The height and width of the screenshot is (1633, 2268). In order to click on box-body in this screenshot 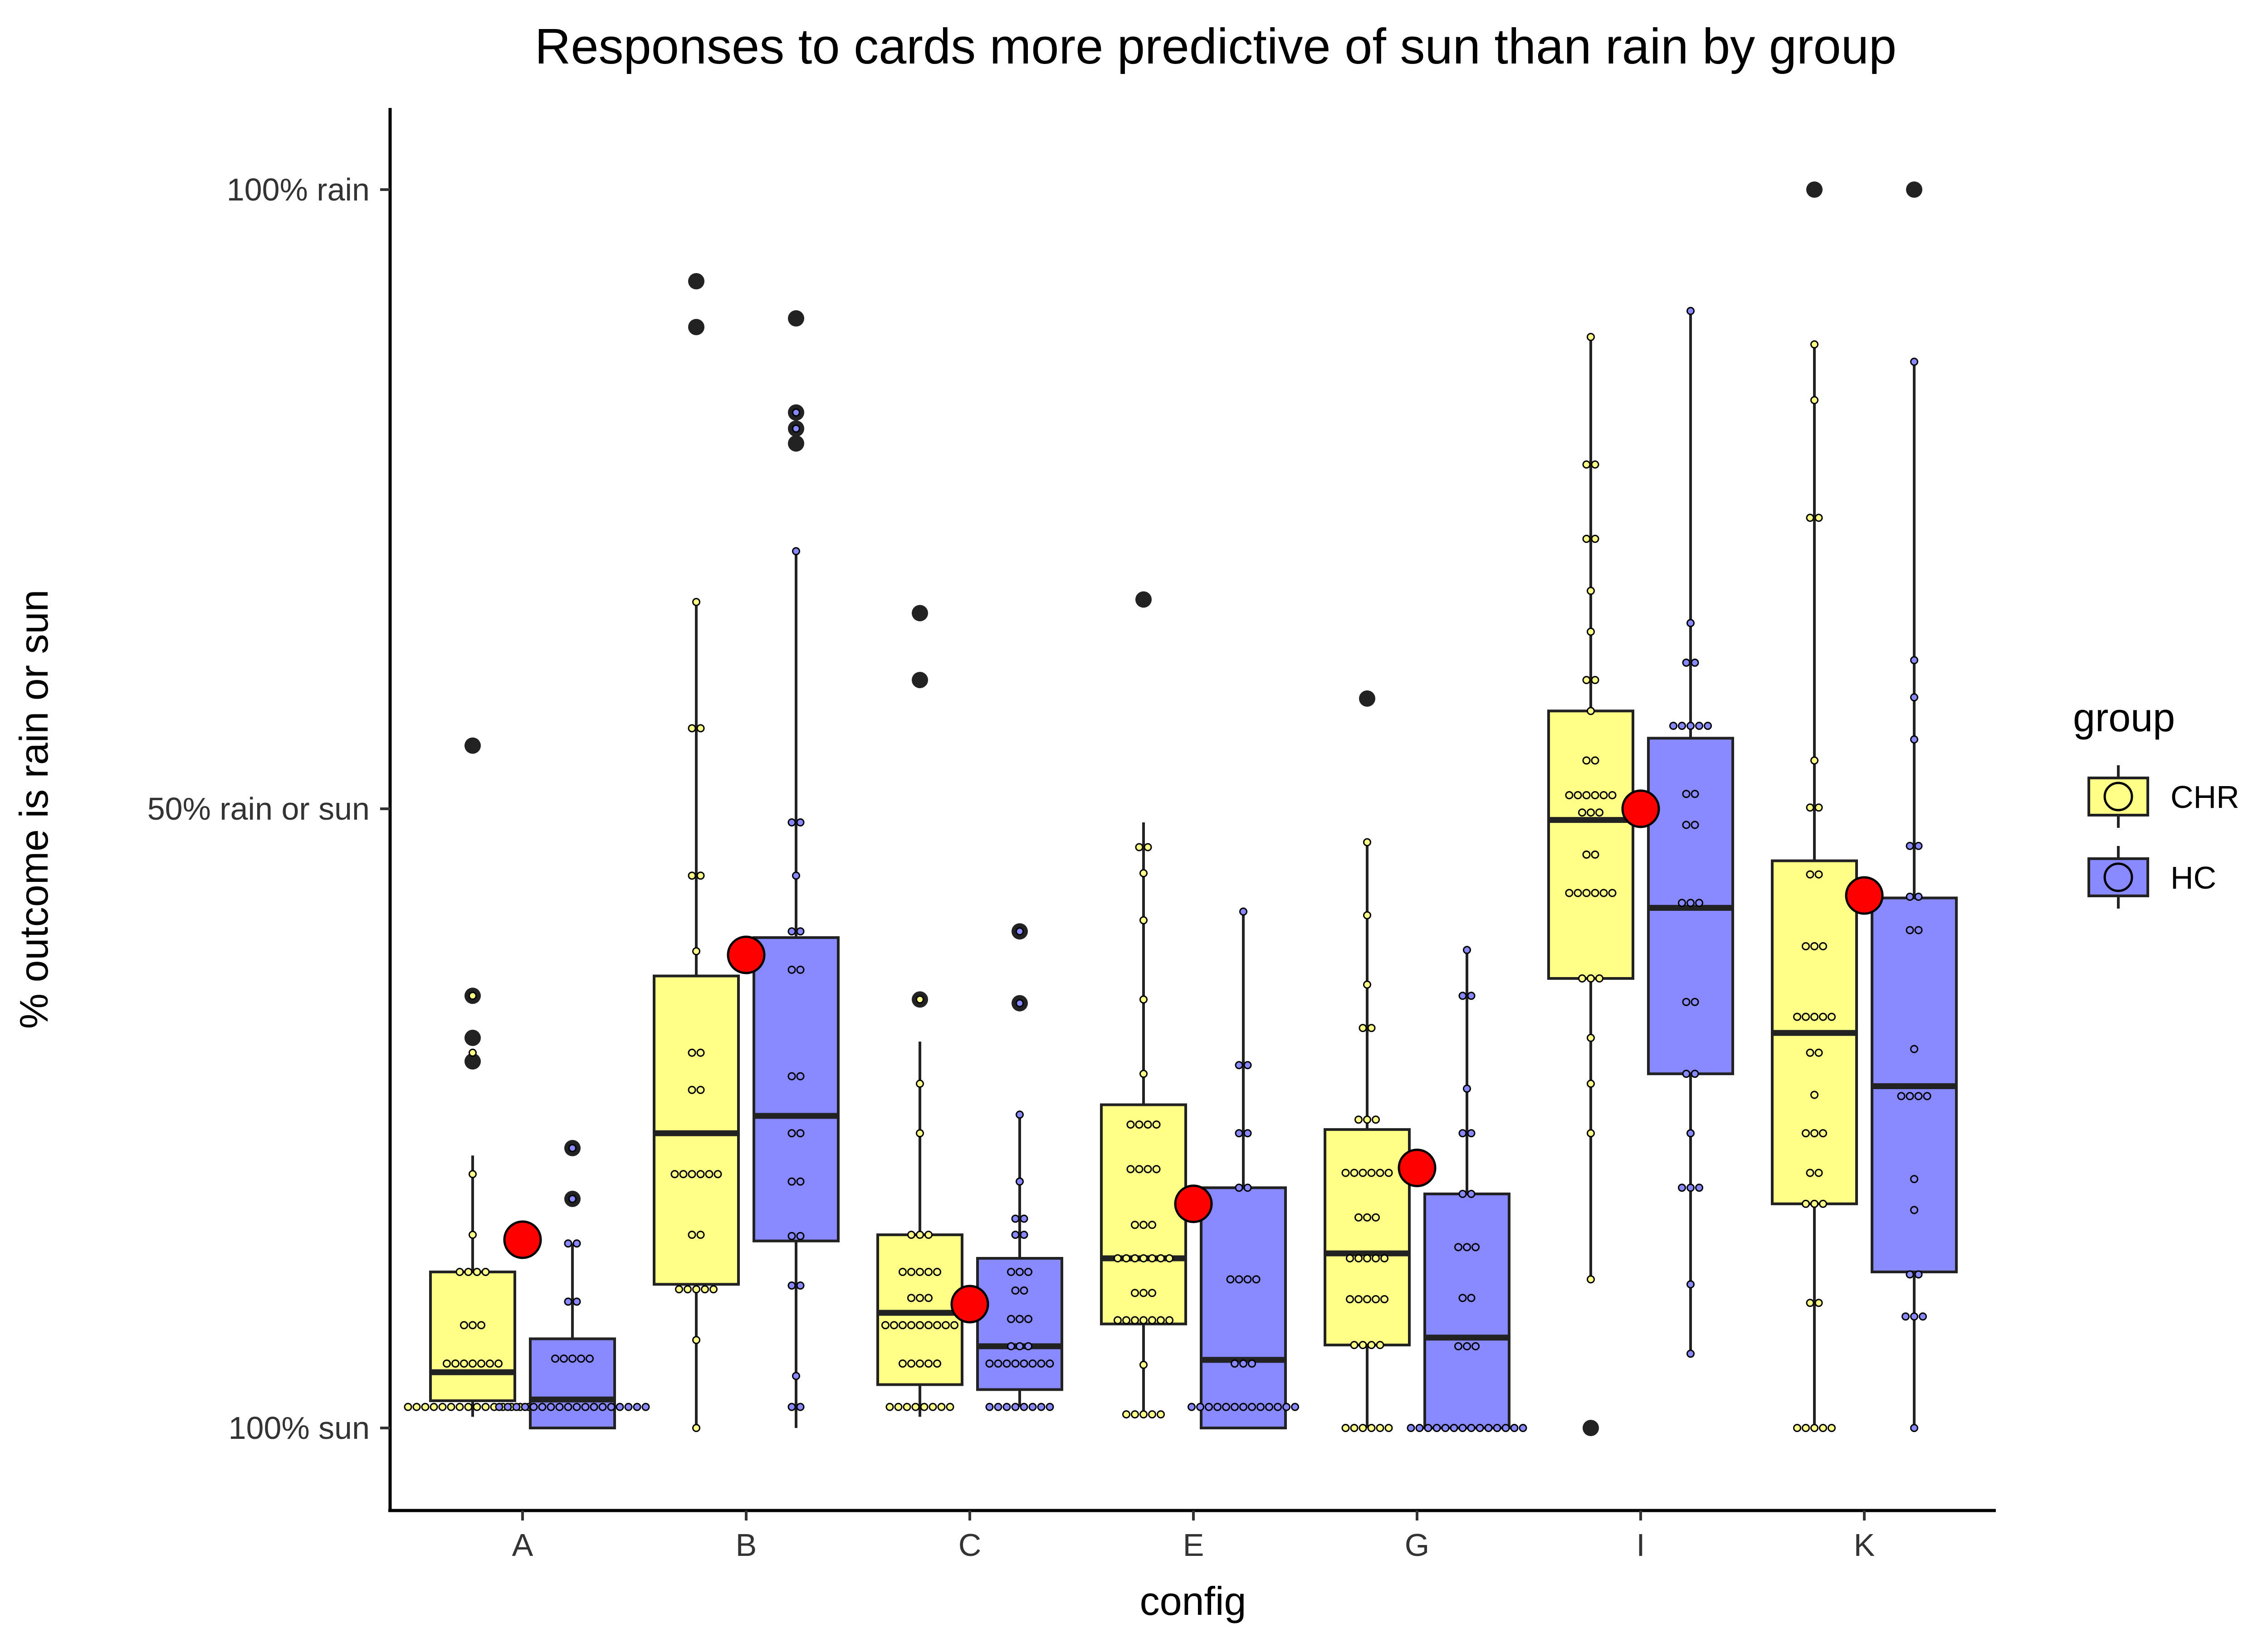, I will do `click(473, 1336)`.